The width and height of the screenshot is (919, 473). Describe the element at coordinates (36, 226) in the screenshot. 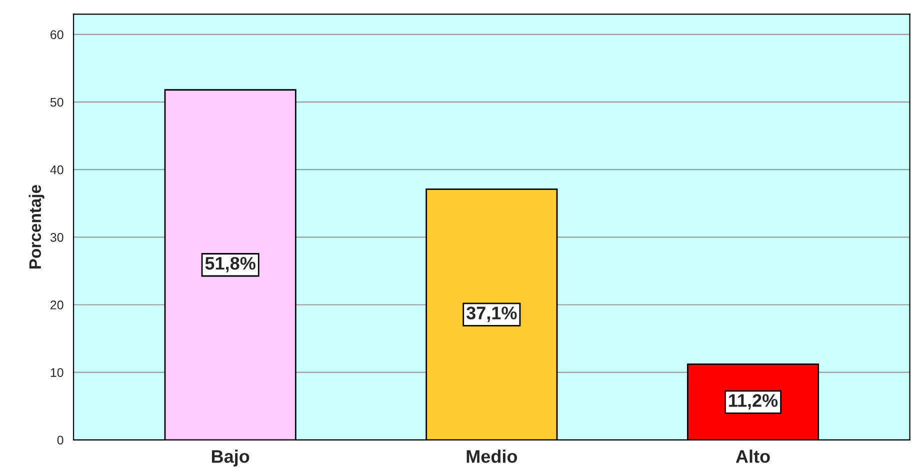

I see `y-axis-title: Porcentaje` at that location.